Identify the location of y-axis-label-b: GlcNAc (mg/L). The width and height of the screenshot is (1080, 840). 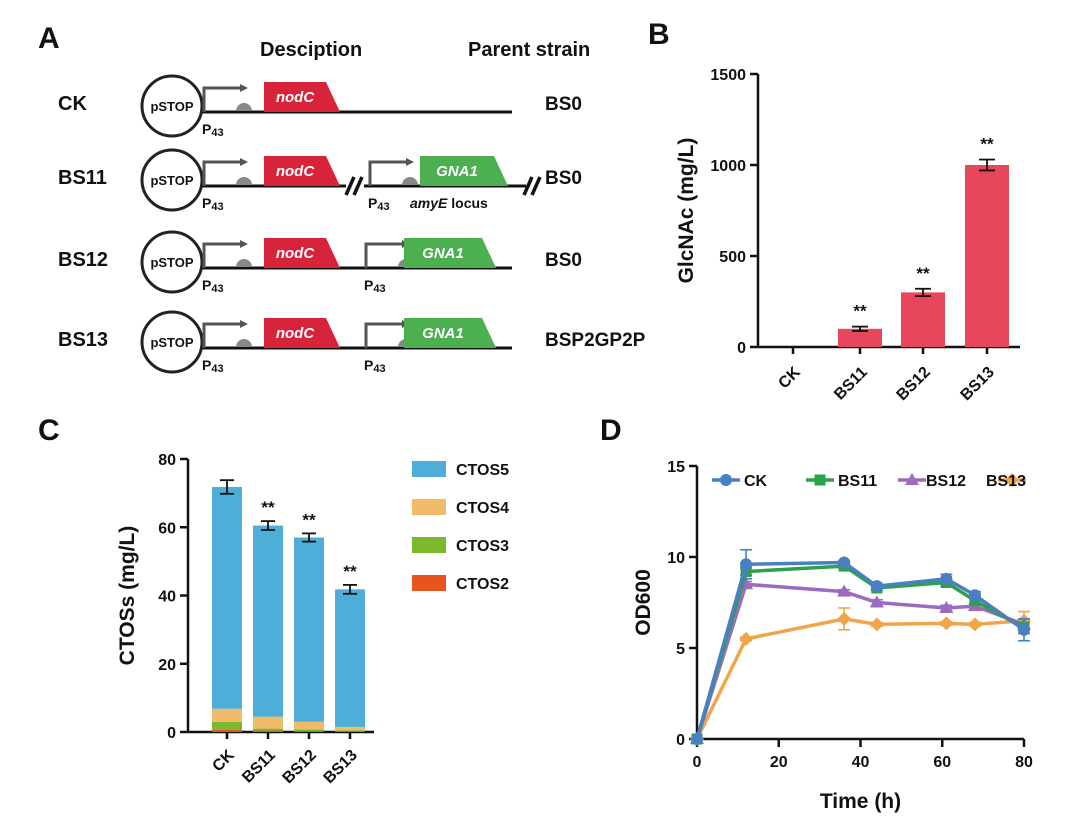
(686, 211).